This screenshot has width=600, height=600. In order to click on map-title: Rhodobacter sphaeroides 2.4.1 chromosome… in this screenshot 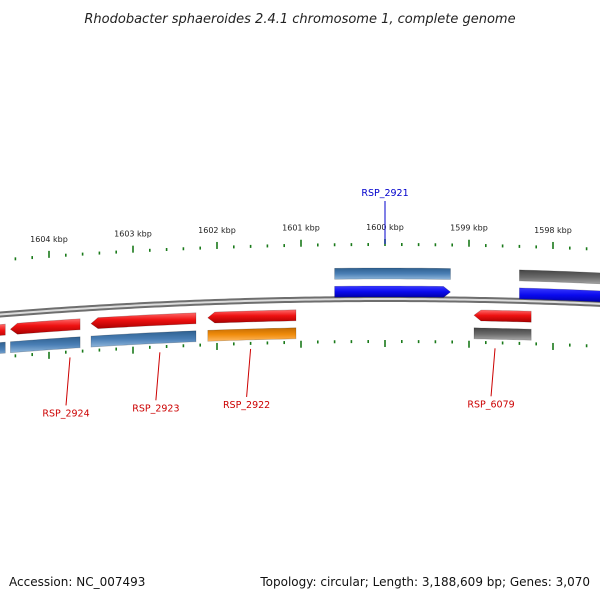, I will do `click(299, 19)`.